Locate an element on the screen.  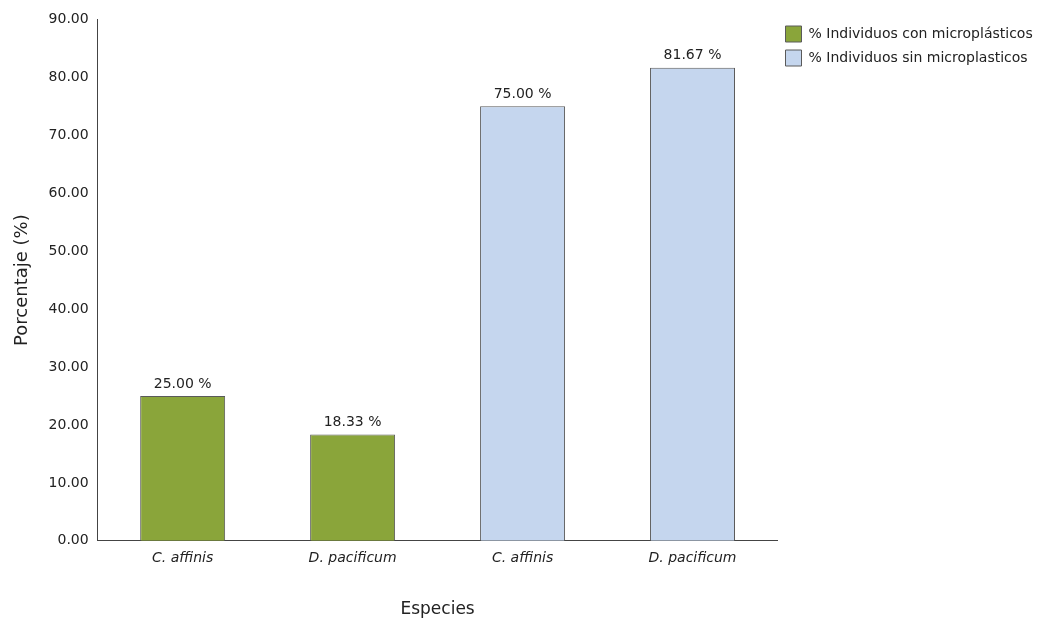
data-label: 18.33 % is located at coordinates (352, 421).